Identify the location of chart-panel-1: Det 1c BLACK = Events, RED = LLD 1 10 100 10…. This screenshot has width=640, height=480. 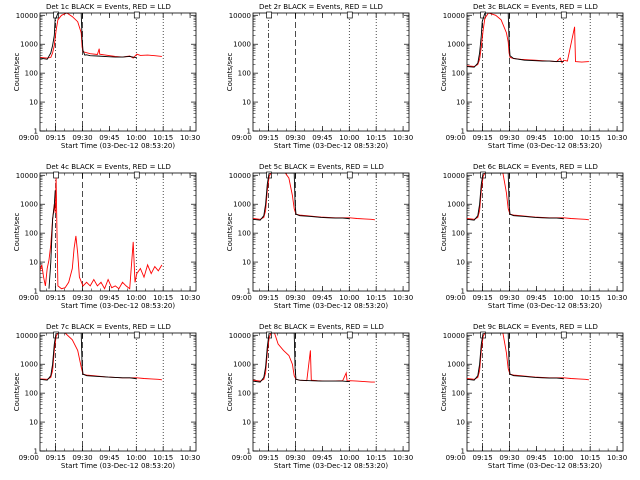
(106, 76).